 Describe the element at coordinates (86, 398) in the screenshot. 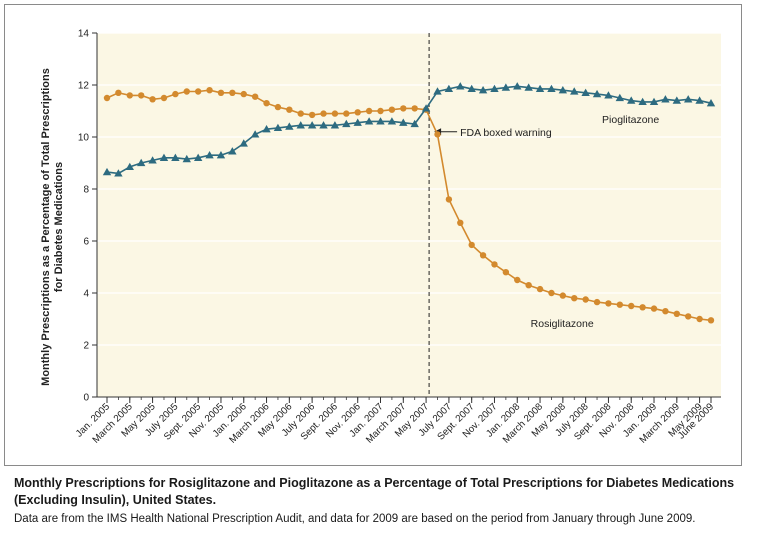

I see `y-tick-label: 0` at that location.